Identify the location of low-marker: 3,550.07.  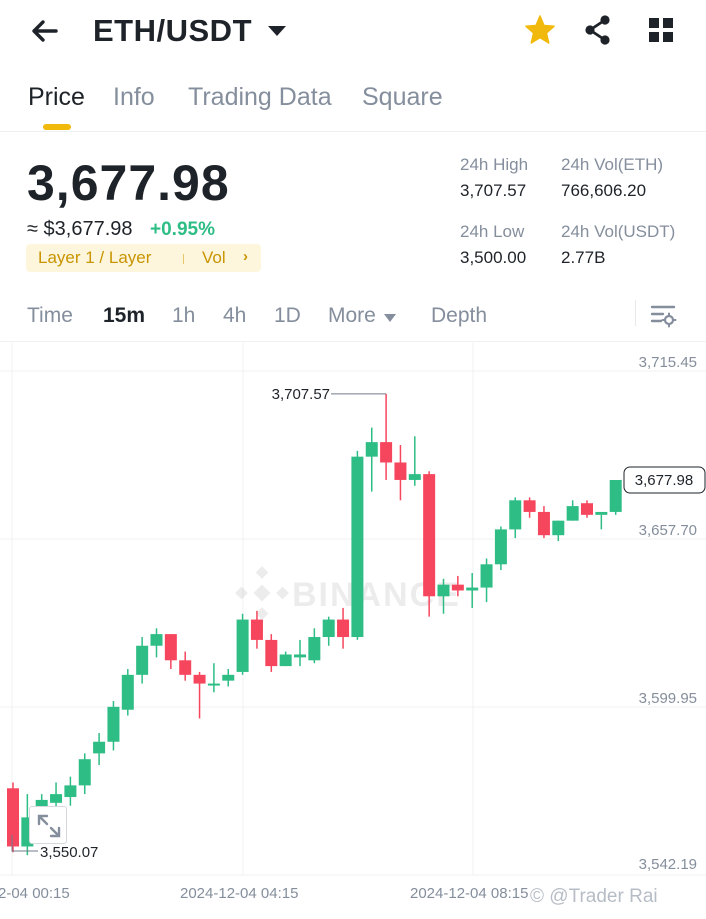
(54, 848).